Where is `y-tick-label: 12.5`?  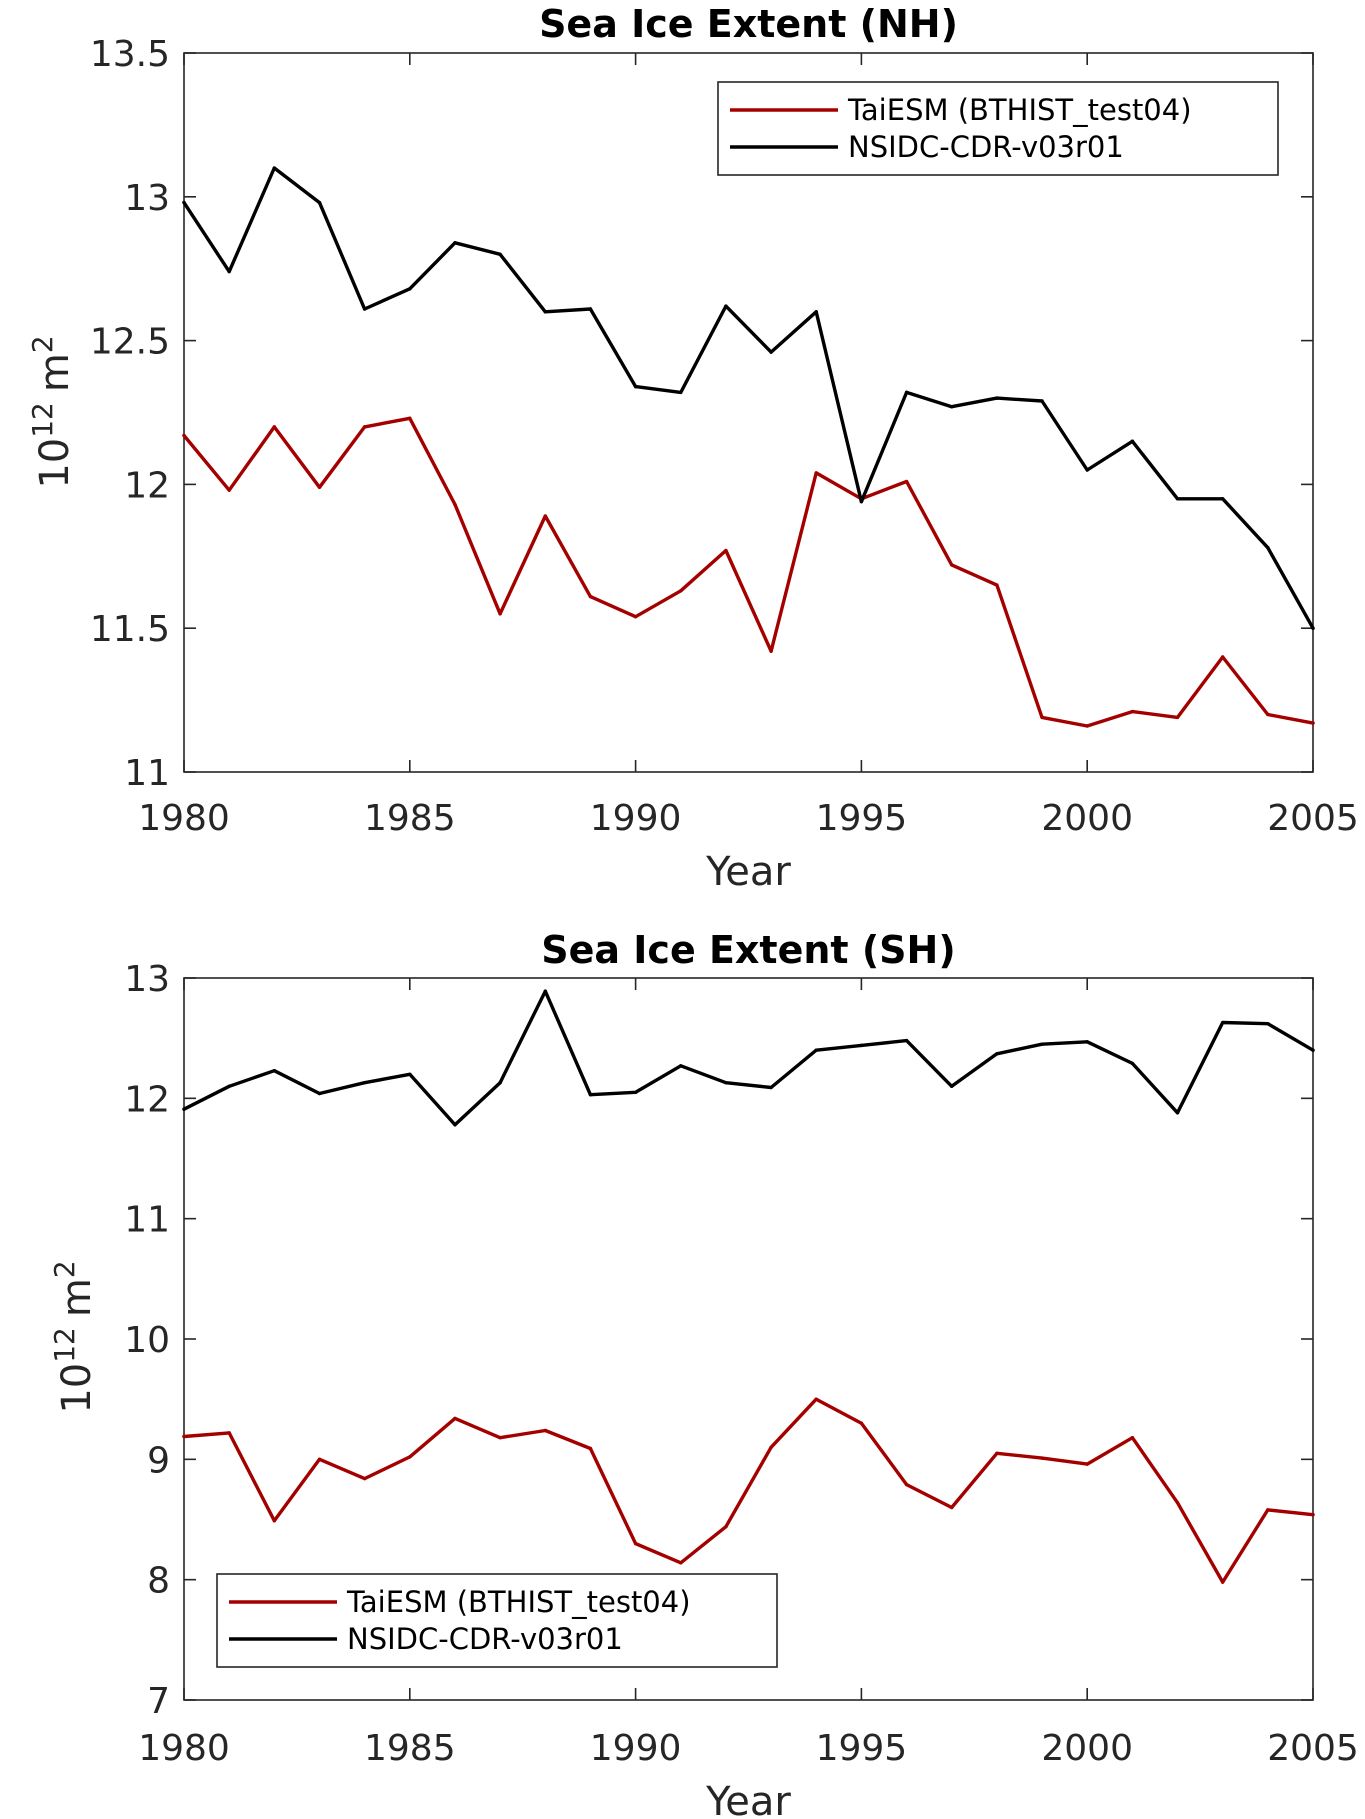 y-tick-label: 12.5 is located at coordinates (130, 342).